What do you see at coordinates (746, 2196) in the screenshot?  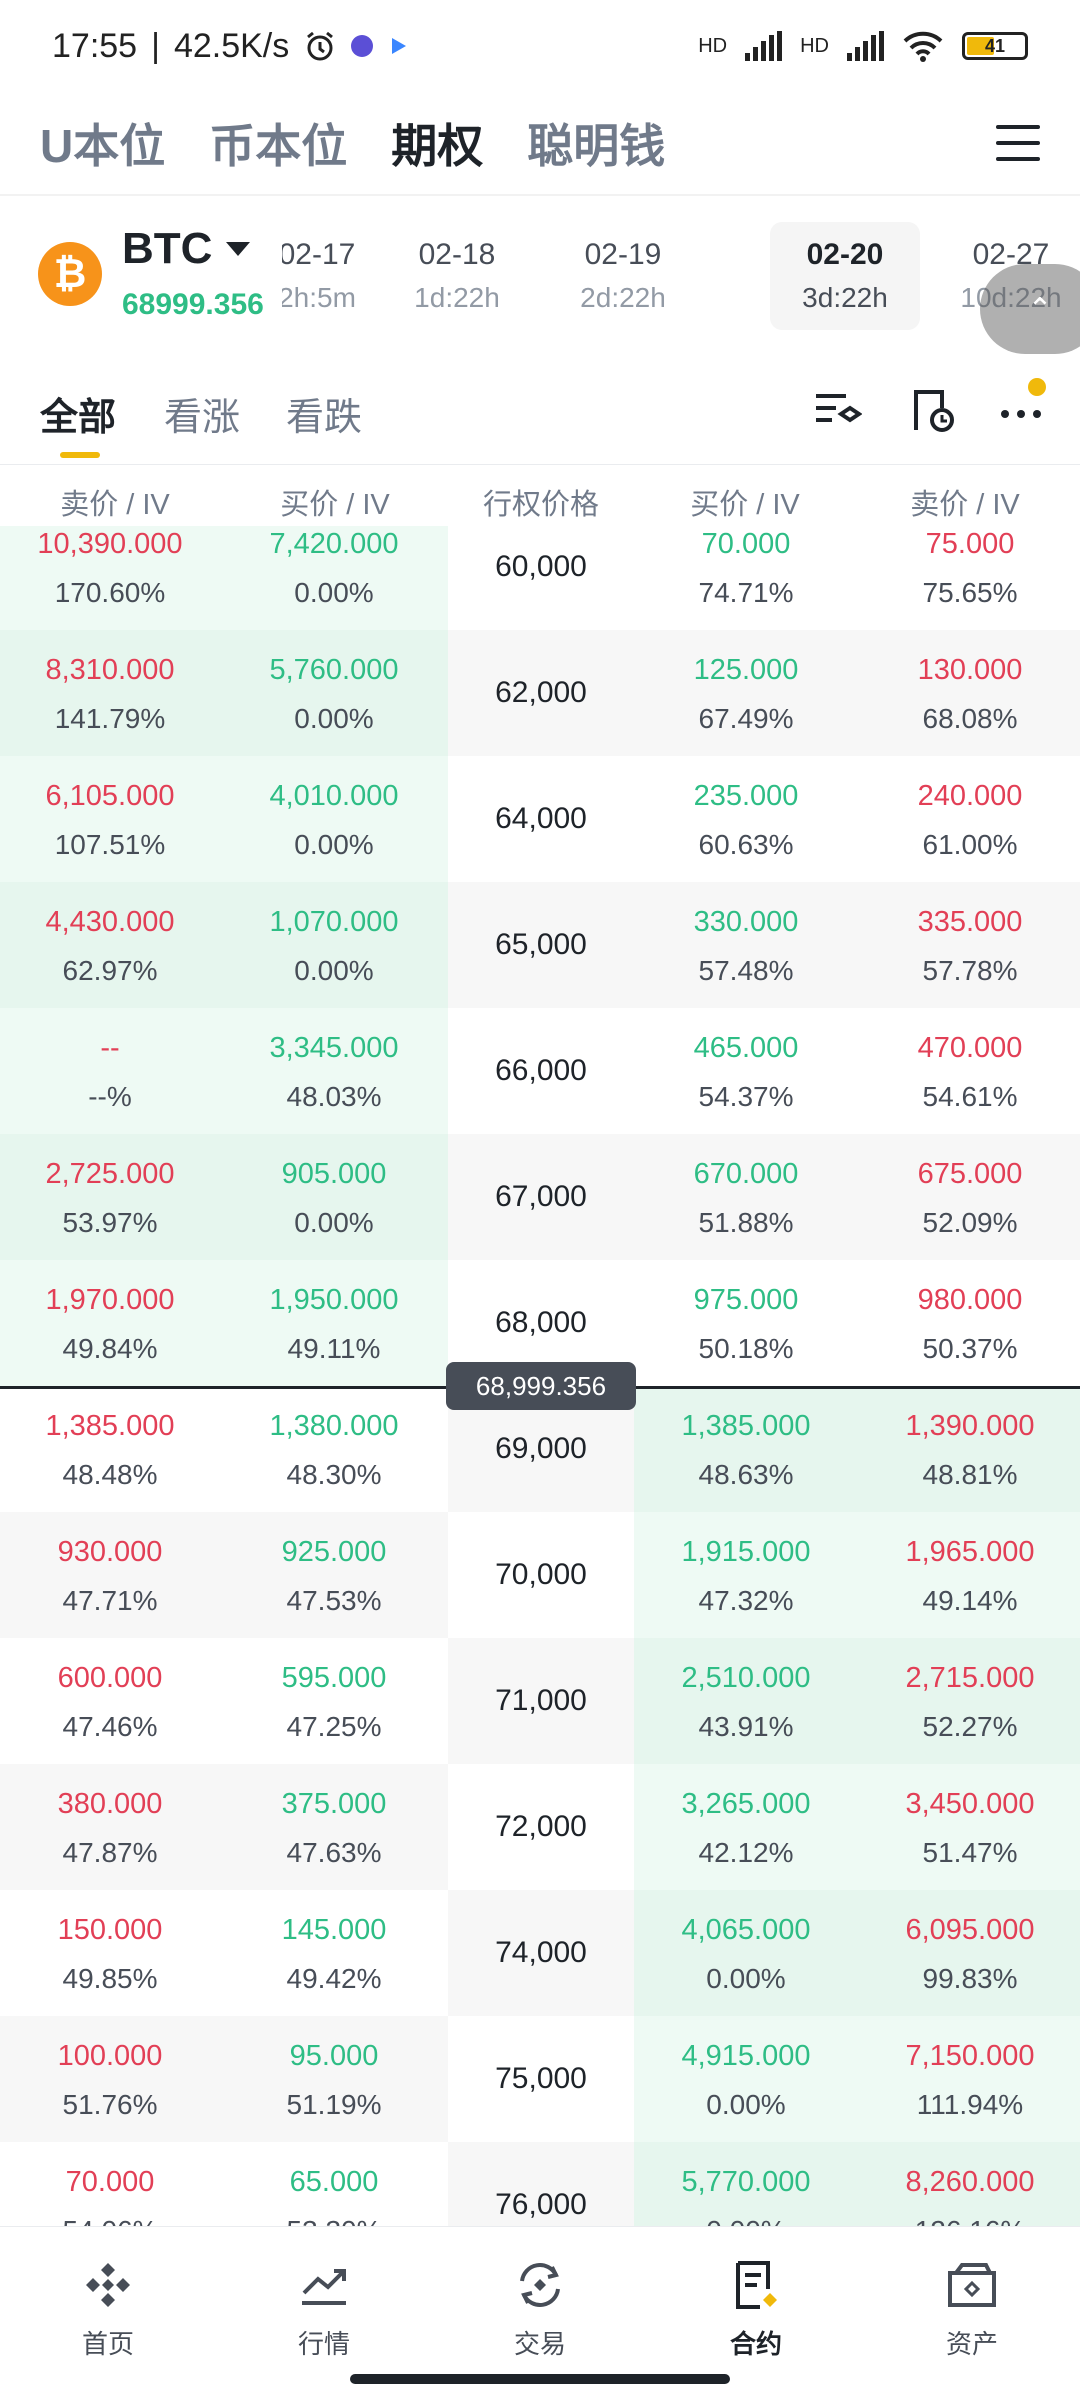 I see `put-buy-cell: 5,770.000 0.00%` at bounding box center [746, 2196].